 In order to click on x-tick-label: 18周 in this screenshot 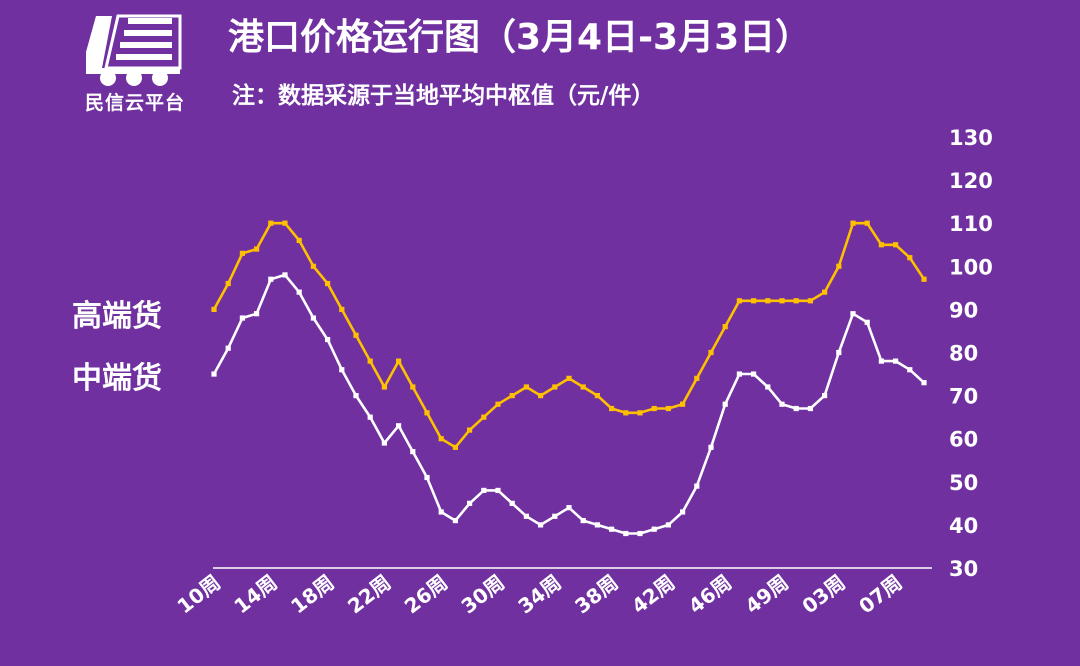, I will do `click(312, 594)`.